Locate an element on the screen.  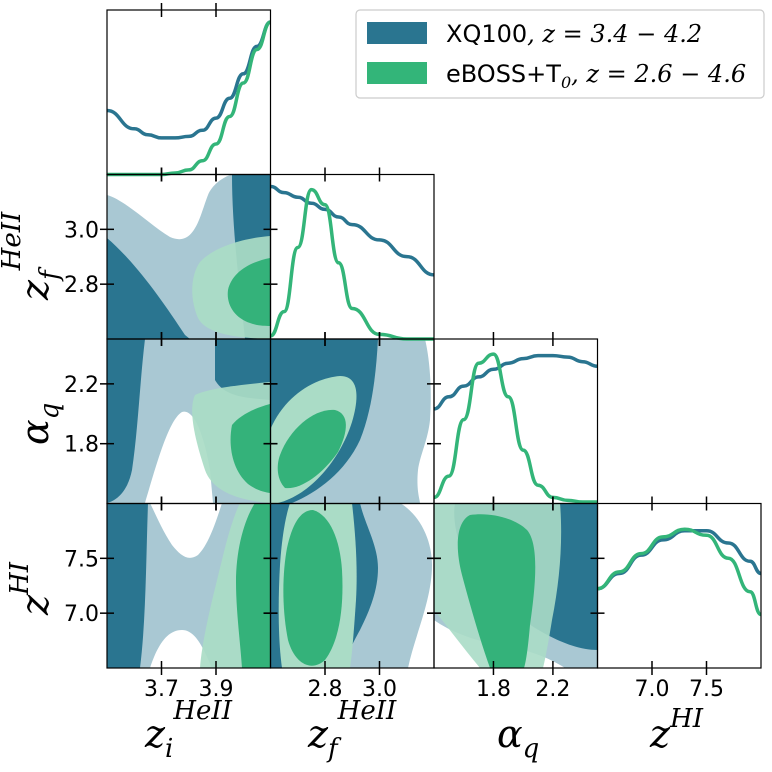
y-tick-label: 2.2 is located at coordinates (81, 385).